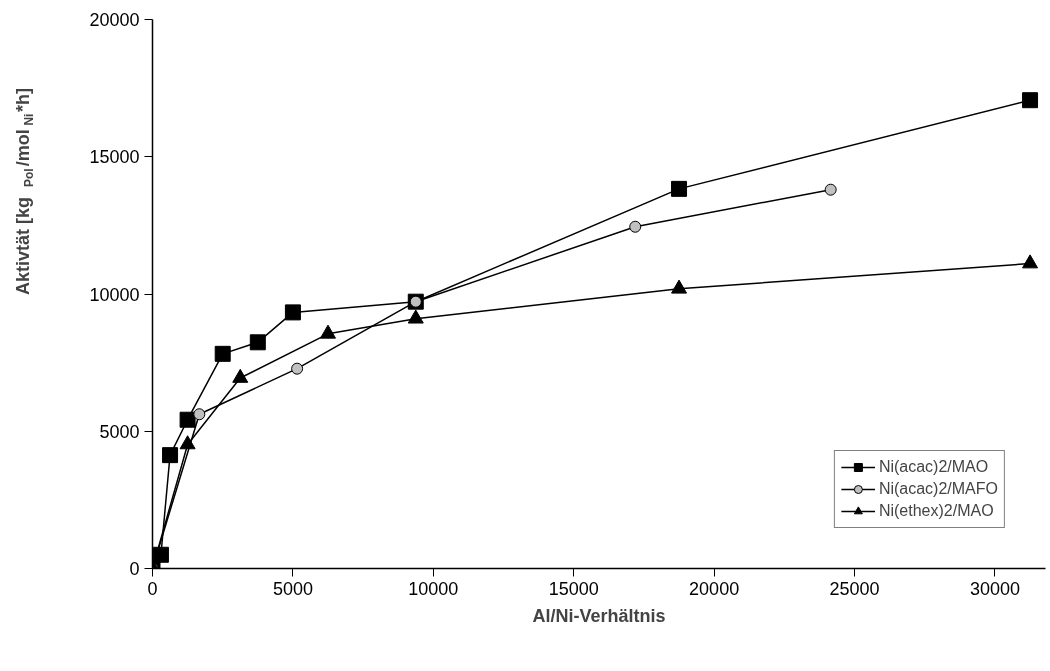  Describe the element at coordinates (24, 192) in the screenshot. I see `y-axis-title: Aktivtät [kgPol/molNi*h]` at that location.